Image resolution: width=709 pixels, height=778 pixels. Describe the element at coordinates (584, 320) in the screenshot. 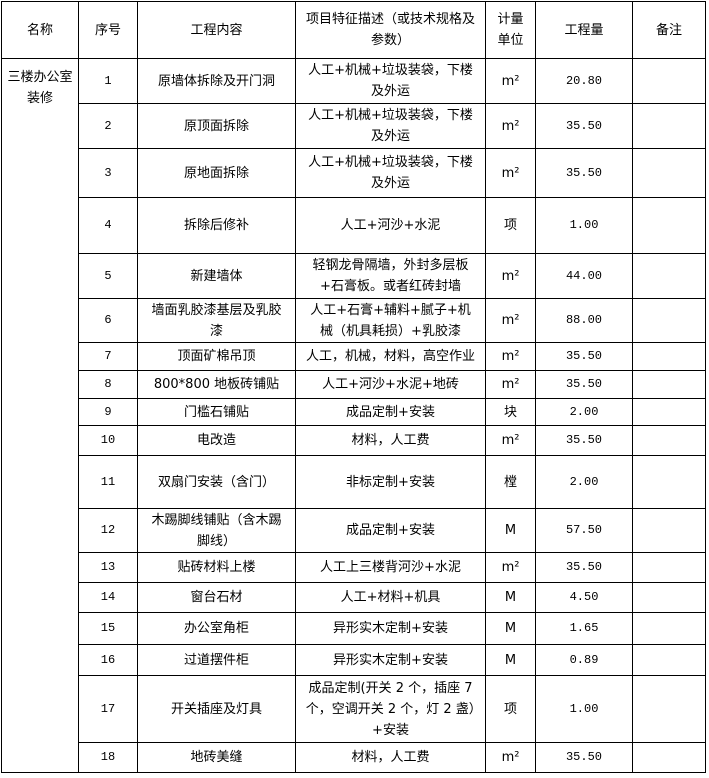

I see `qty-cell: 88.00` at that location.